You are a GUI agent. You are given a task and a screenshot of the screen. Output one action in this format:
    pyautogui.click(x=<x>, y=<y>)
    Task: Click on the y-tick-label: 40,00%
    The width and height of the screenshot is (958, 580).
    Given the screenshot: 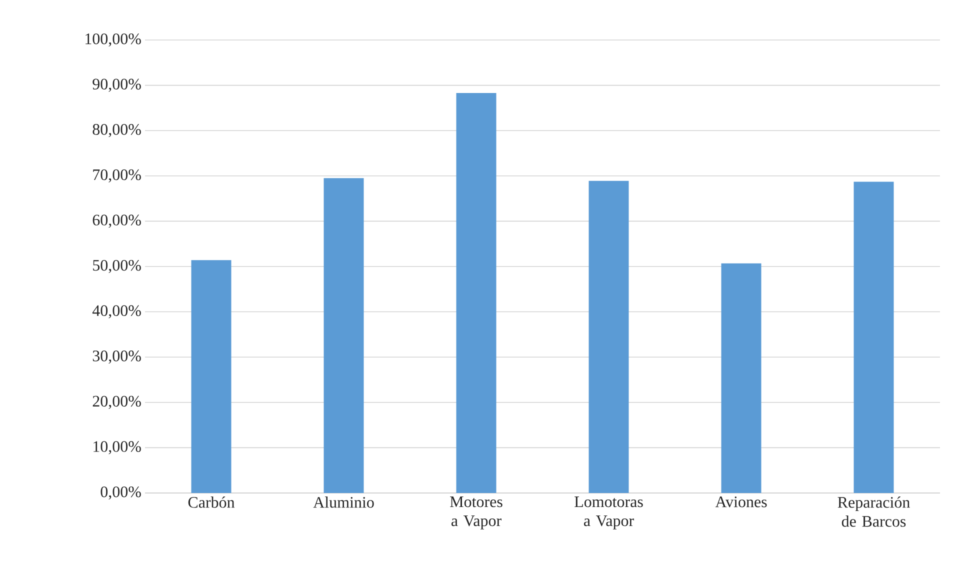 What is the action you would take?
    pyautogui.click(x=116, y=311)
    